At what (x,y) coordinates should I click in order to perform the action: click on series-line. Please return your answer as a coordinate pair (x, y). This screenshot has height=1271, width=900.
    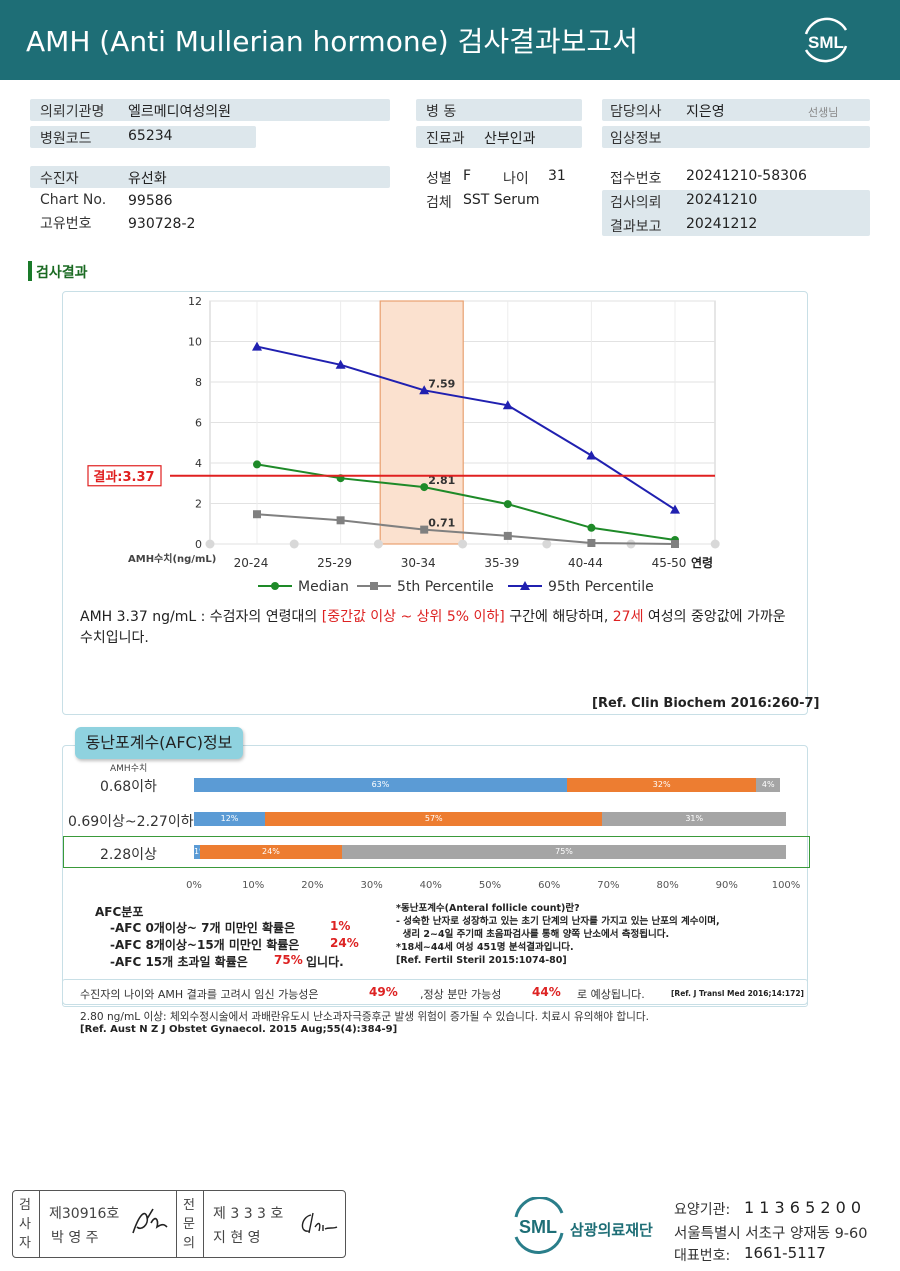
    Looking at the image, I should click on (466, 428).